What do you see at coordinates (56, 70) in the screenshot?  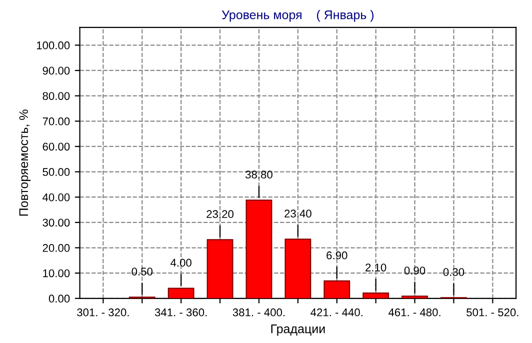 I see `y-tick-label: 90.00` at bounding box center [56, 70].